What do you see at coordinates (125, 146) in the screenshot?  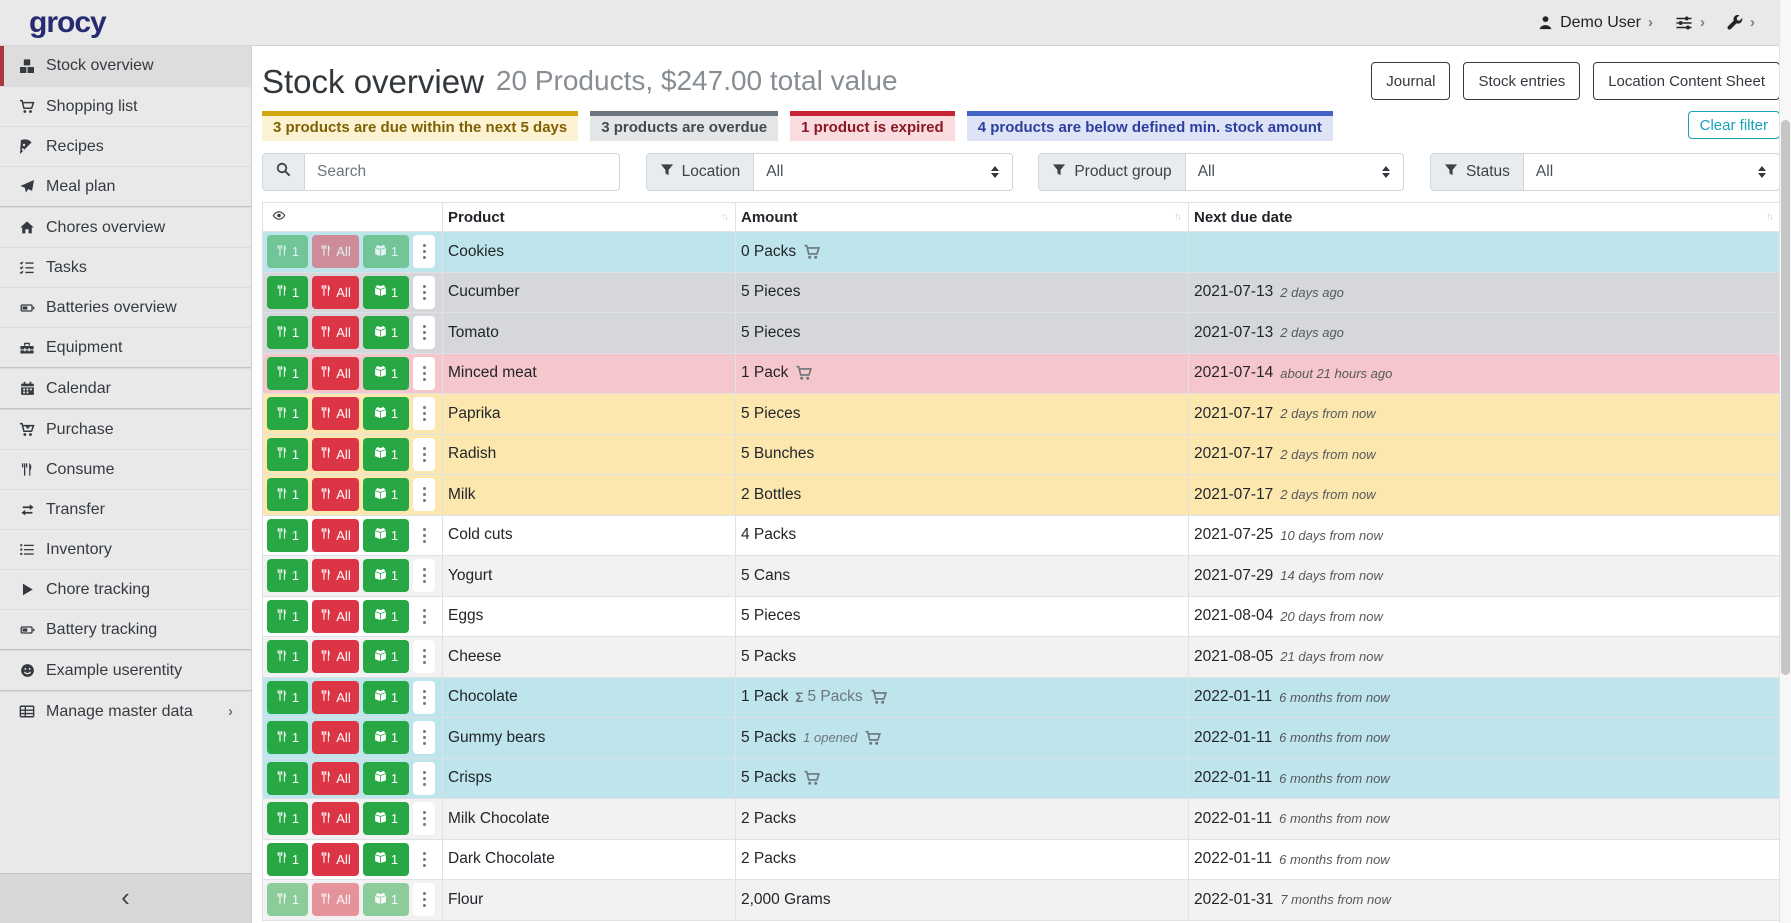 I see `sidebar-item-recipes: Recipes` at bounding box center [125, 146].